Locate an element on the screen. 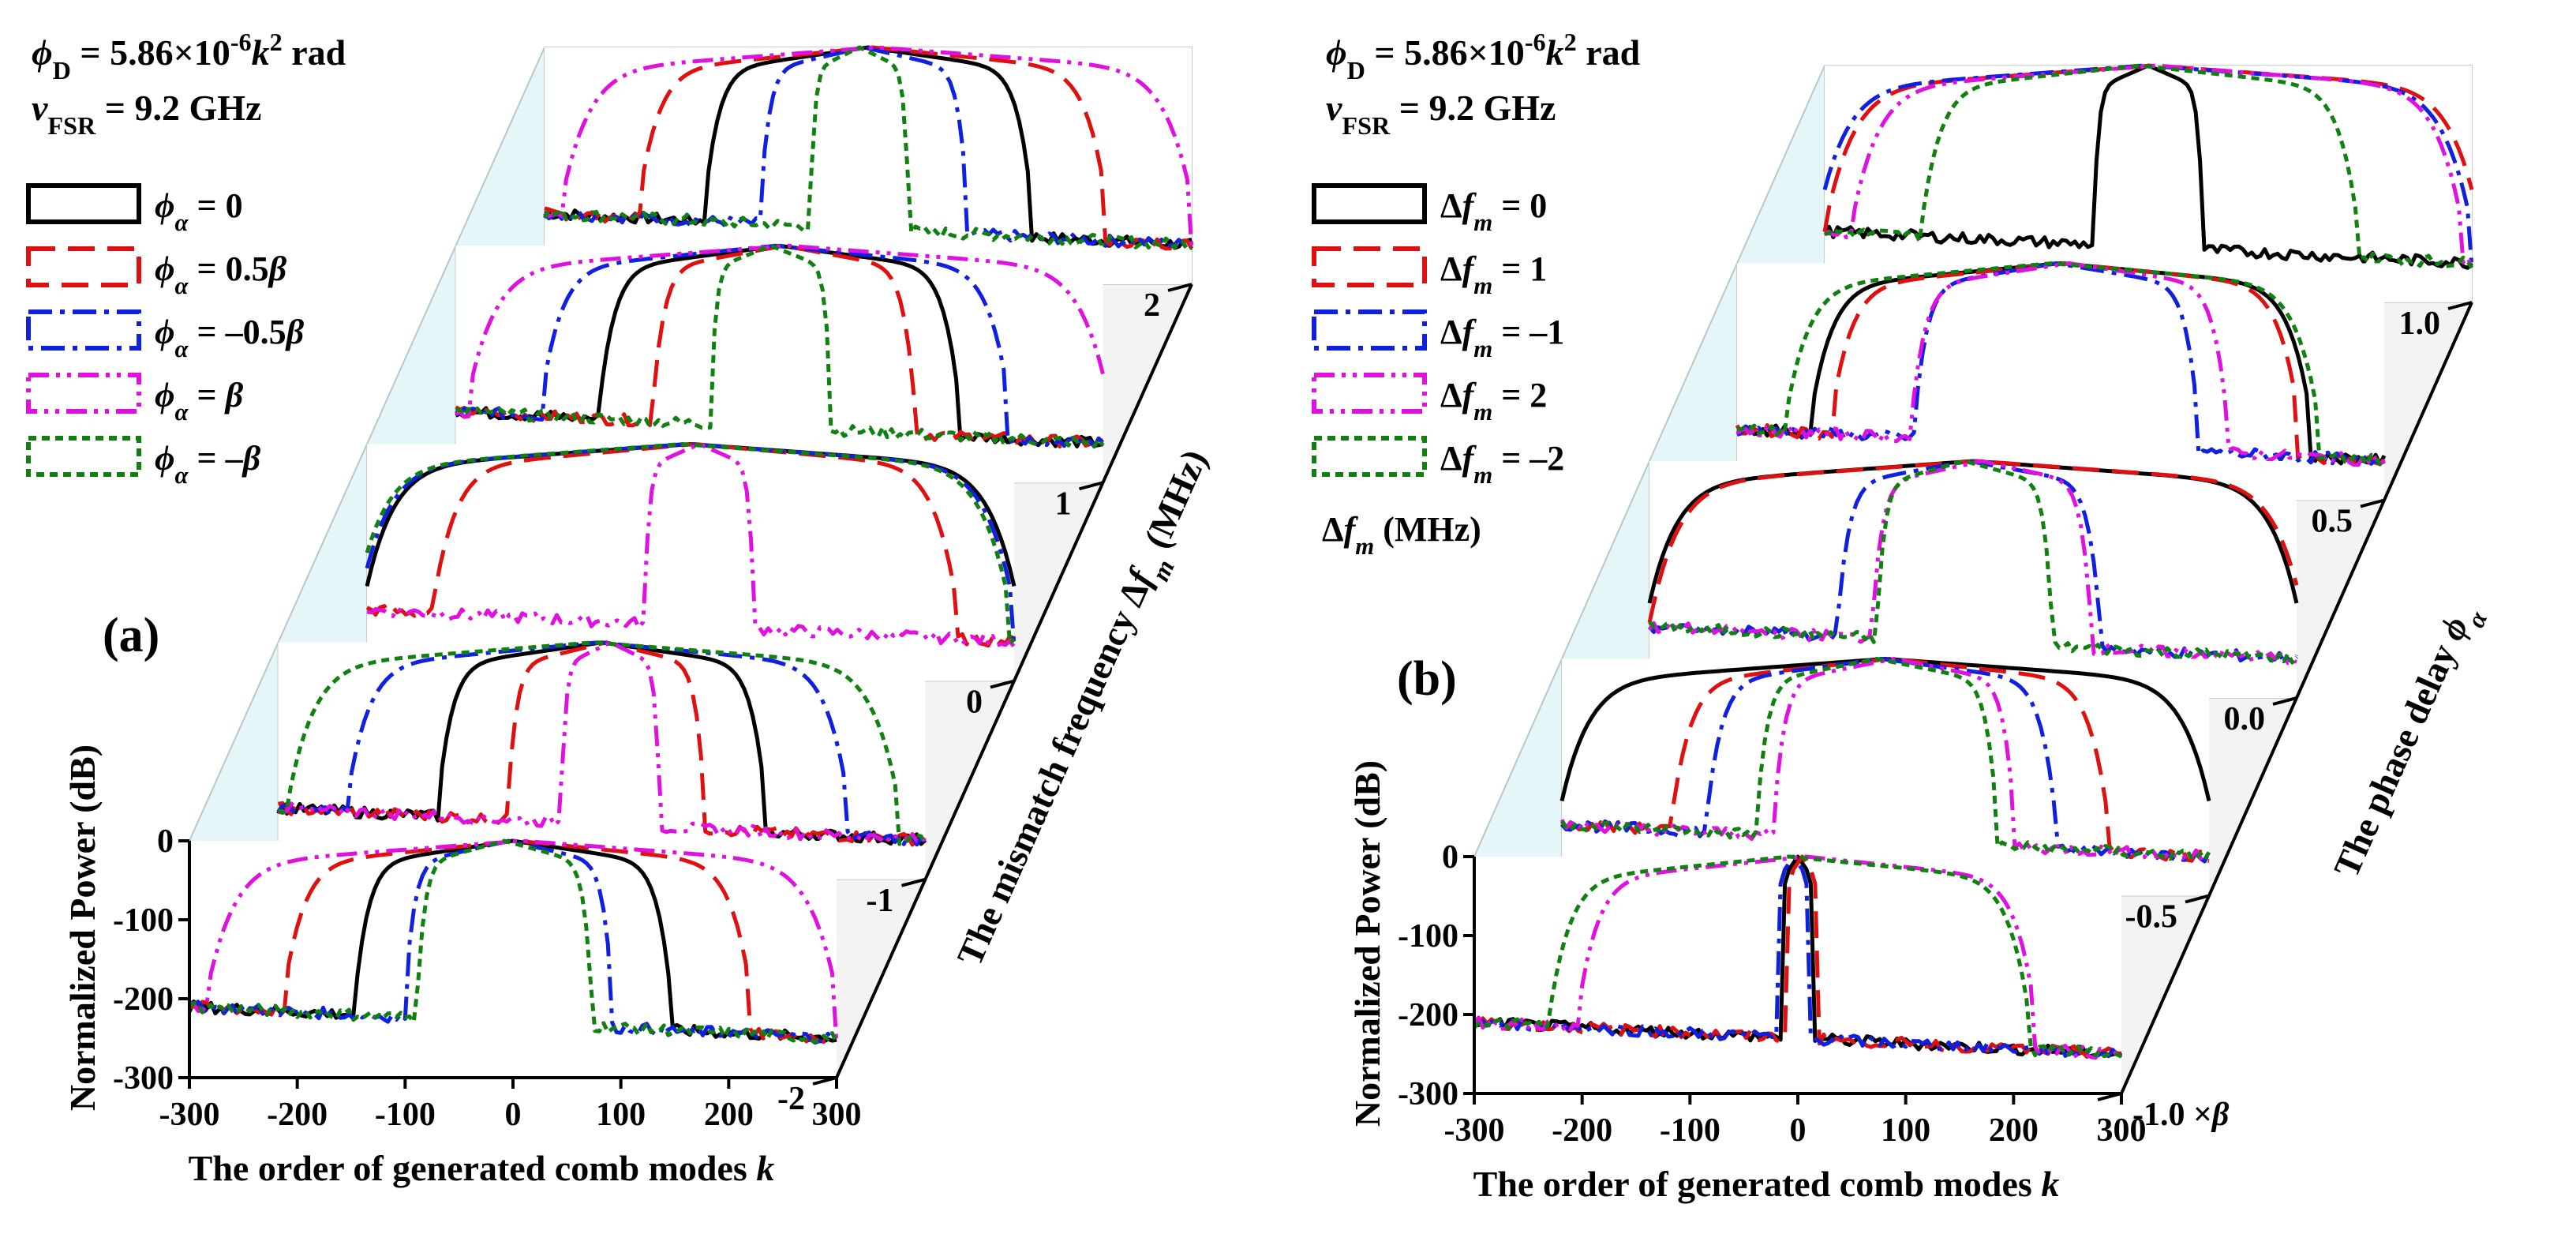 The width and height of the screenshot is (2576, 1234). legend-label: ϕα = β is located at coordinates (199, 401).